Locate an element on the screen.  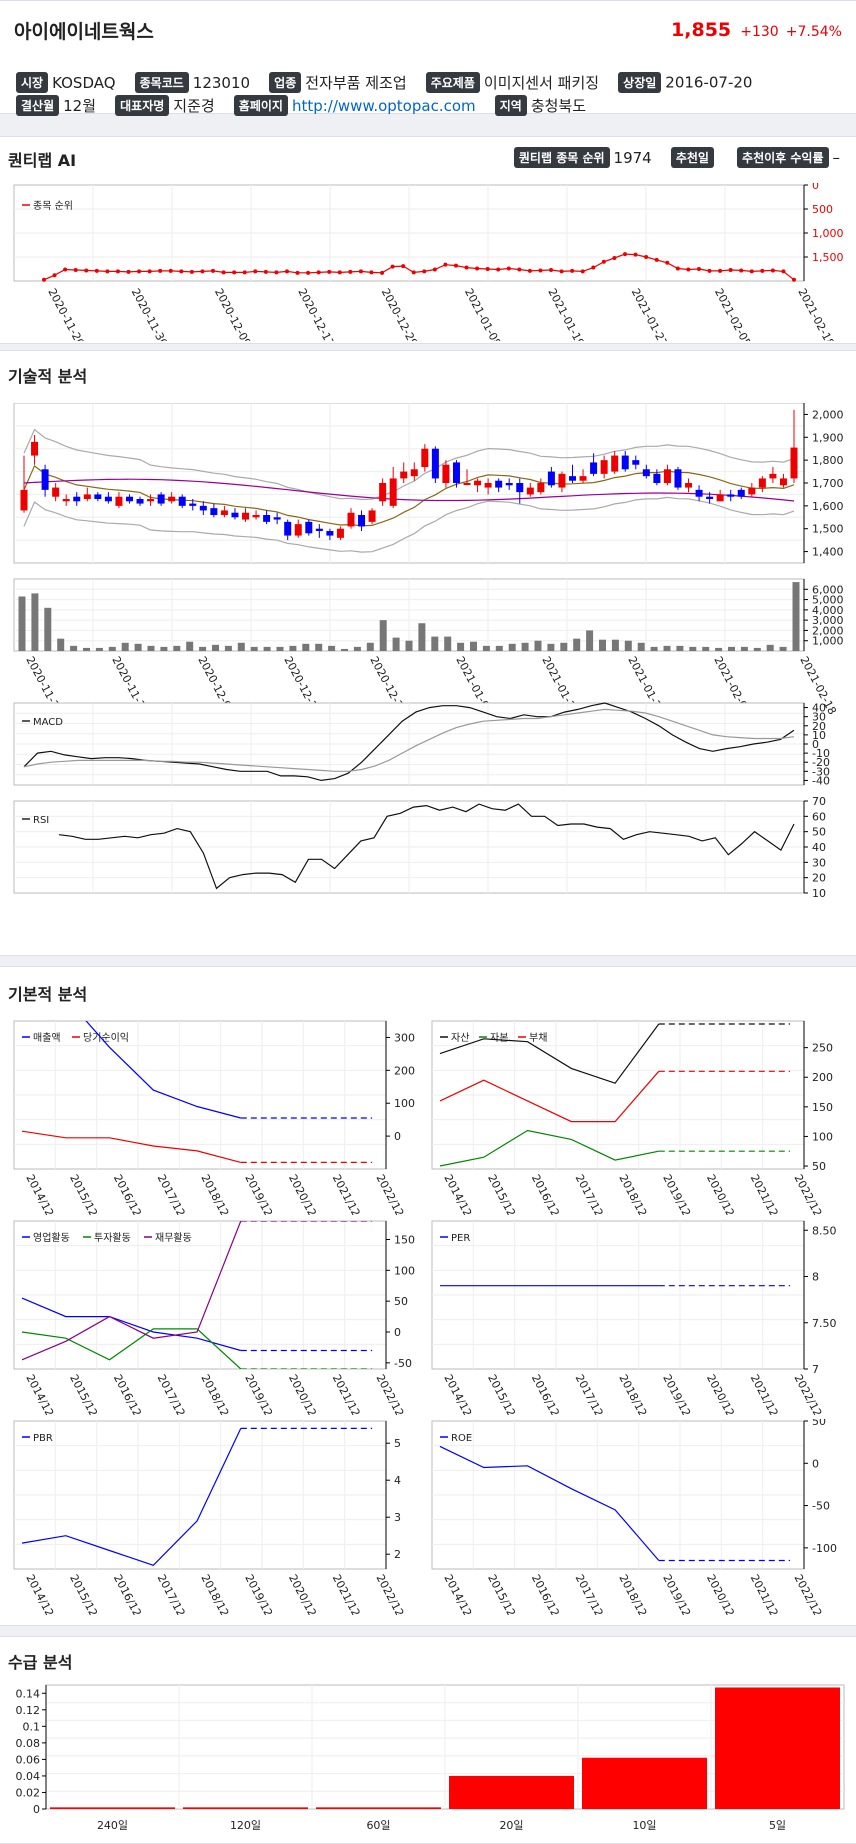
x-tick-label: 60일 is located at coordinates (378, 1825).